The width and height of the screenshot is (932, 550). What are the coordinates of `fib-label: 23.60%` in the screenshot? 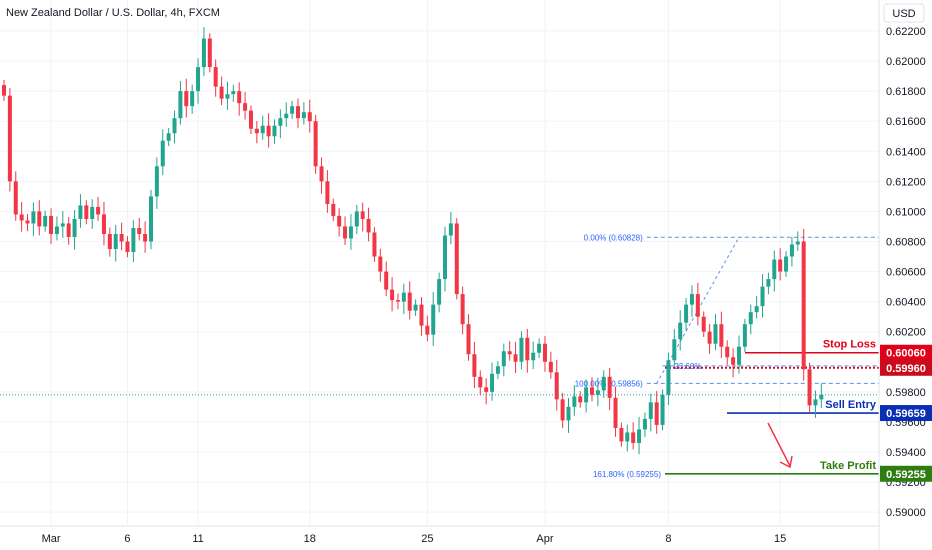 It's located at (687, 366).